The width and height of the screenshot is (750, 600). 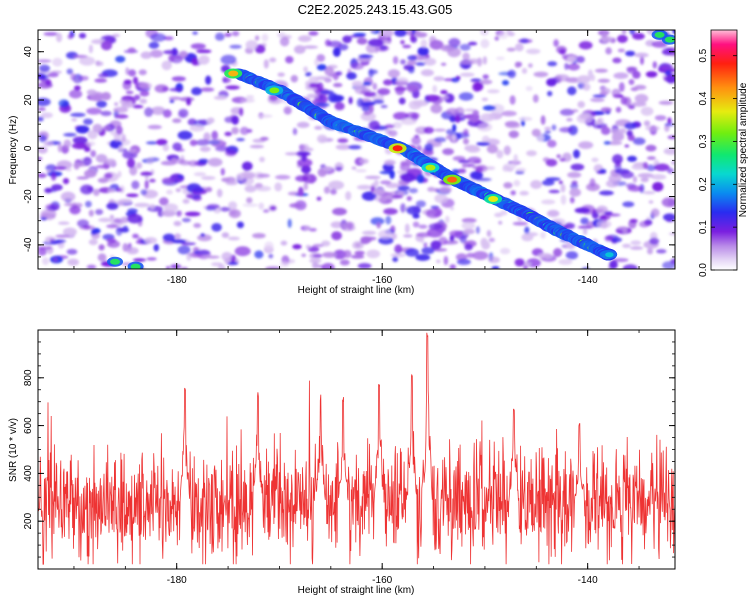 What do you see at coordinates (717, 162) in the screenshot?
I see `colorbar-ticks: 0.0 0.1 0.2 0.3 0.4 0.5` at bounding box center [717, 162].